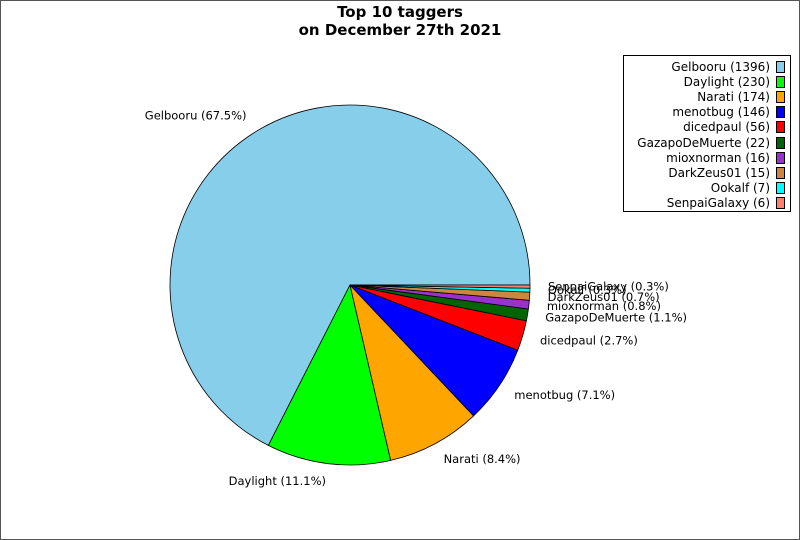 The width and height of the screenshot is (800, 540). I want to click on slice-label-dicedpaul: dicedpaul (2.7%), so click(589, 340).